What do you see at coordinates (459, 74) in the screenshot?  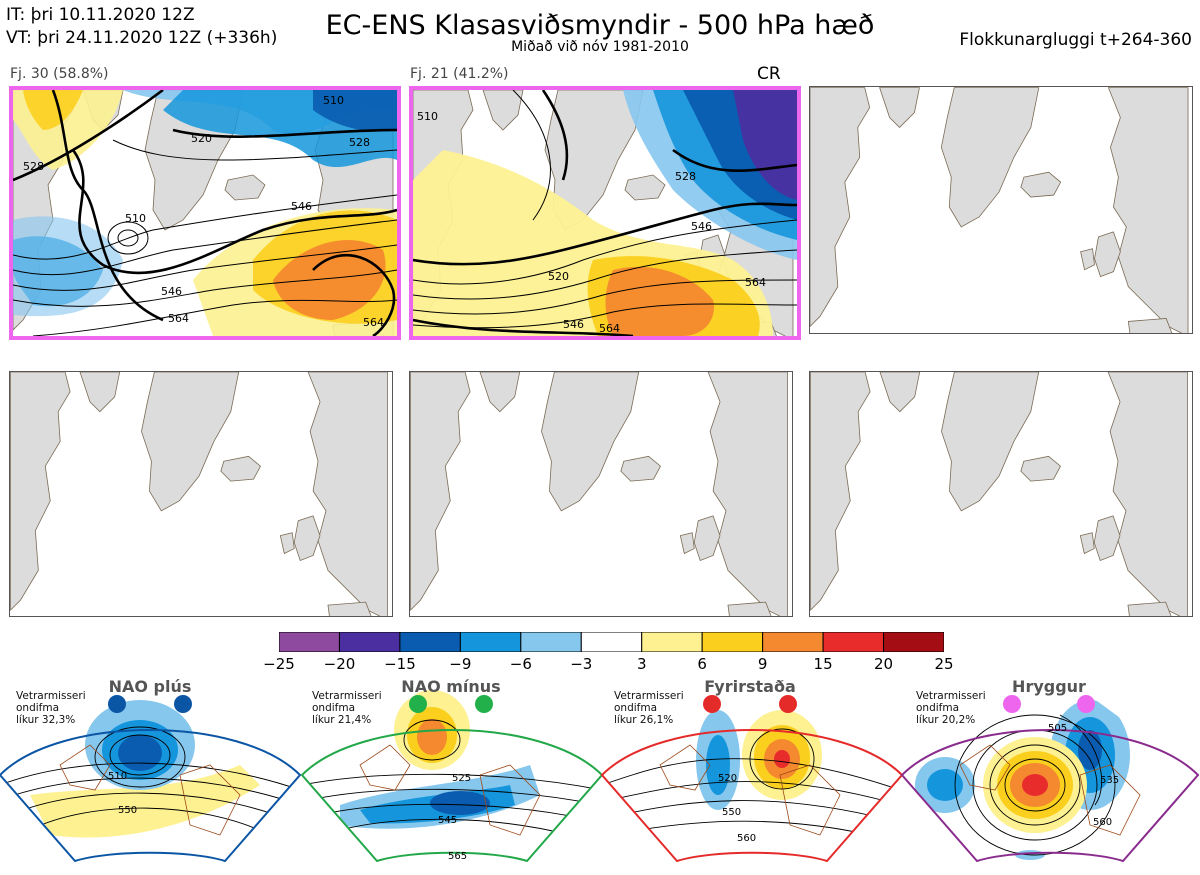 I see `panel-2-label: Fj. 21 (41.2%)` at bounding box center [459, 74].